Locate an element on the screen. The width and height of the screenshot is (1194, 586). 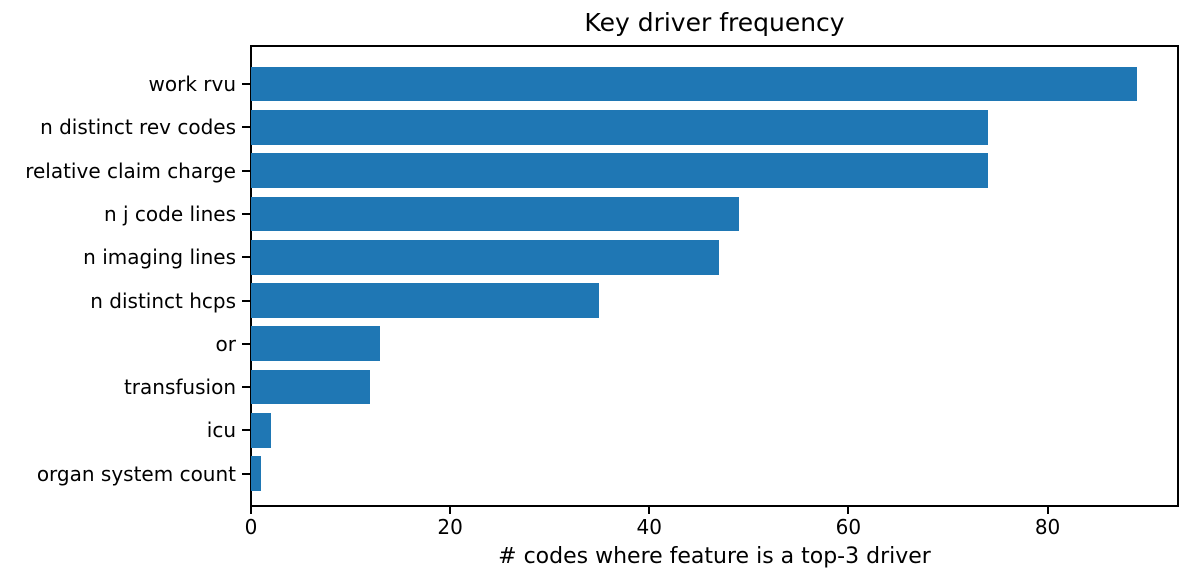
y-tick-label: n distinct rev codes is located at coordinates (138, 127).